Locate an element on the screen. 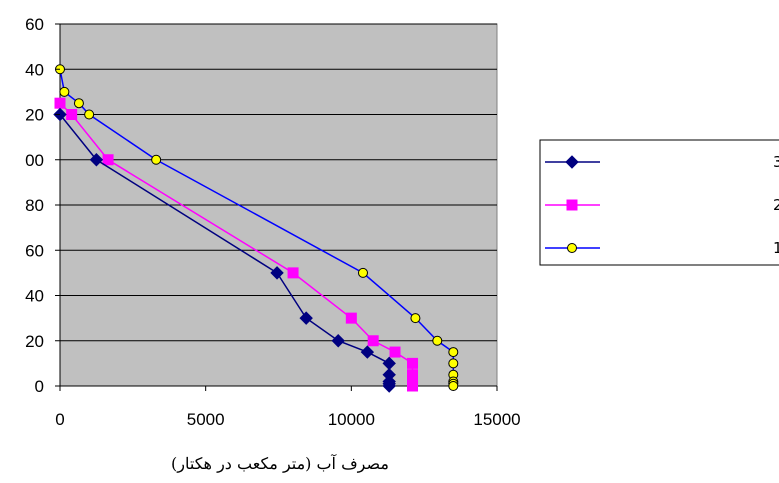  x-axis-label: مصرف آب (متر مکعب در هکتار) is located at coordinates (280, 463).